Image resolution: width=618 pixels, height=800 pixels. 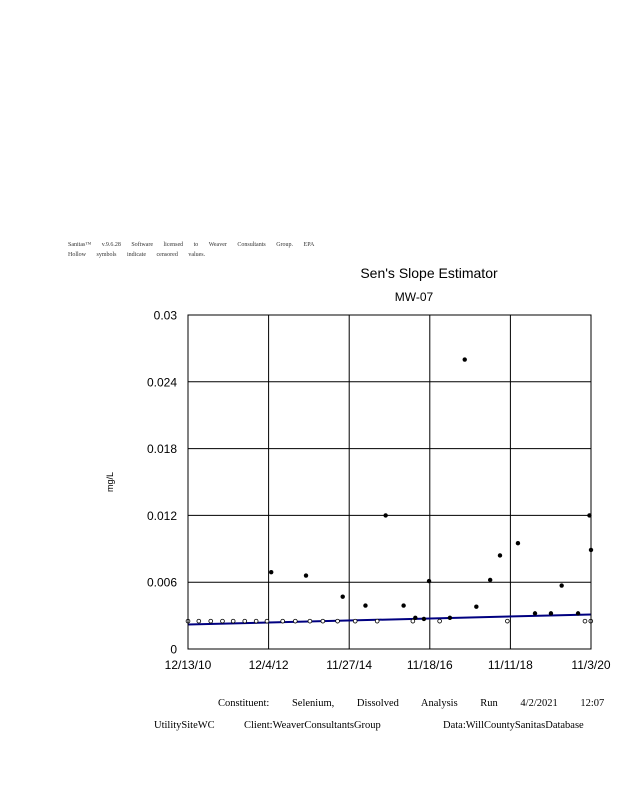 I want to click on client-name: Client:WeaverConsultantsGroup, so click(x=312, y=725).